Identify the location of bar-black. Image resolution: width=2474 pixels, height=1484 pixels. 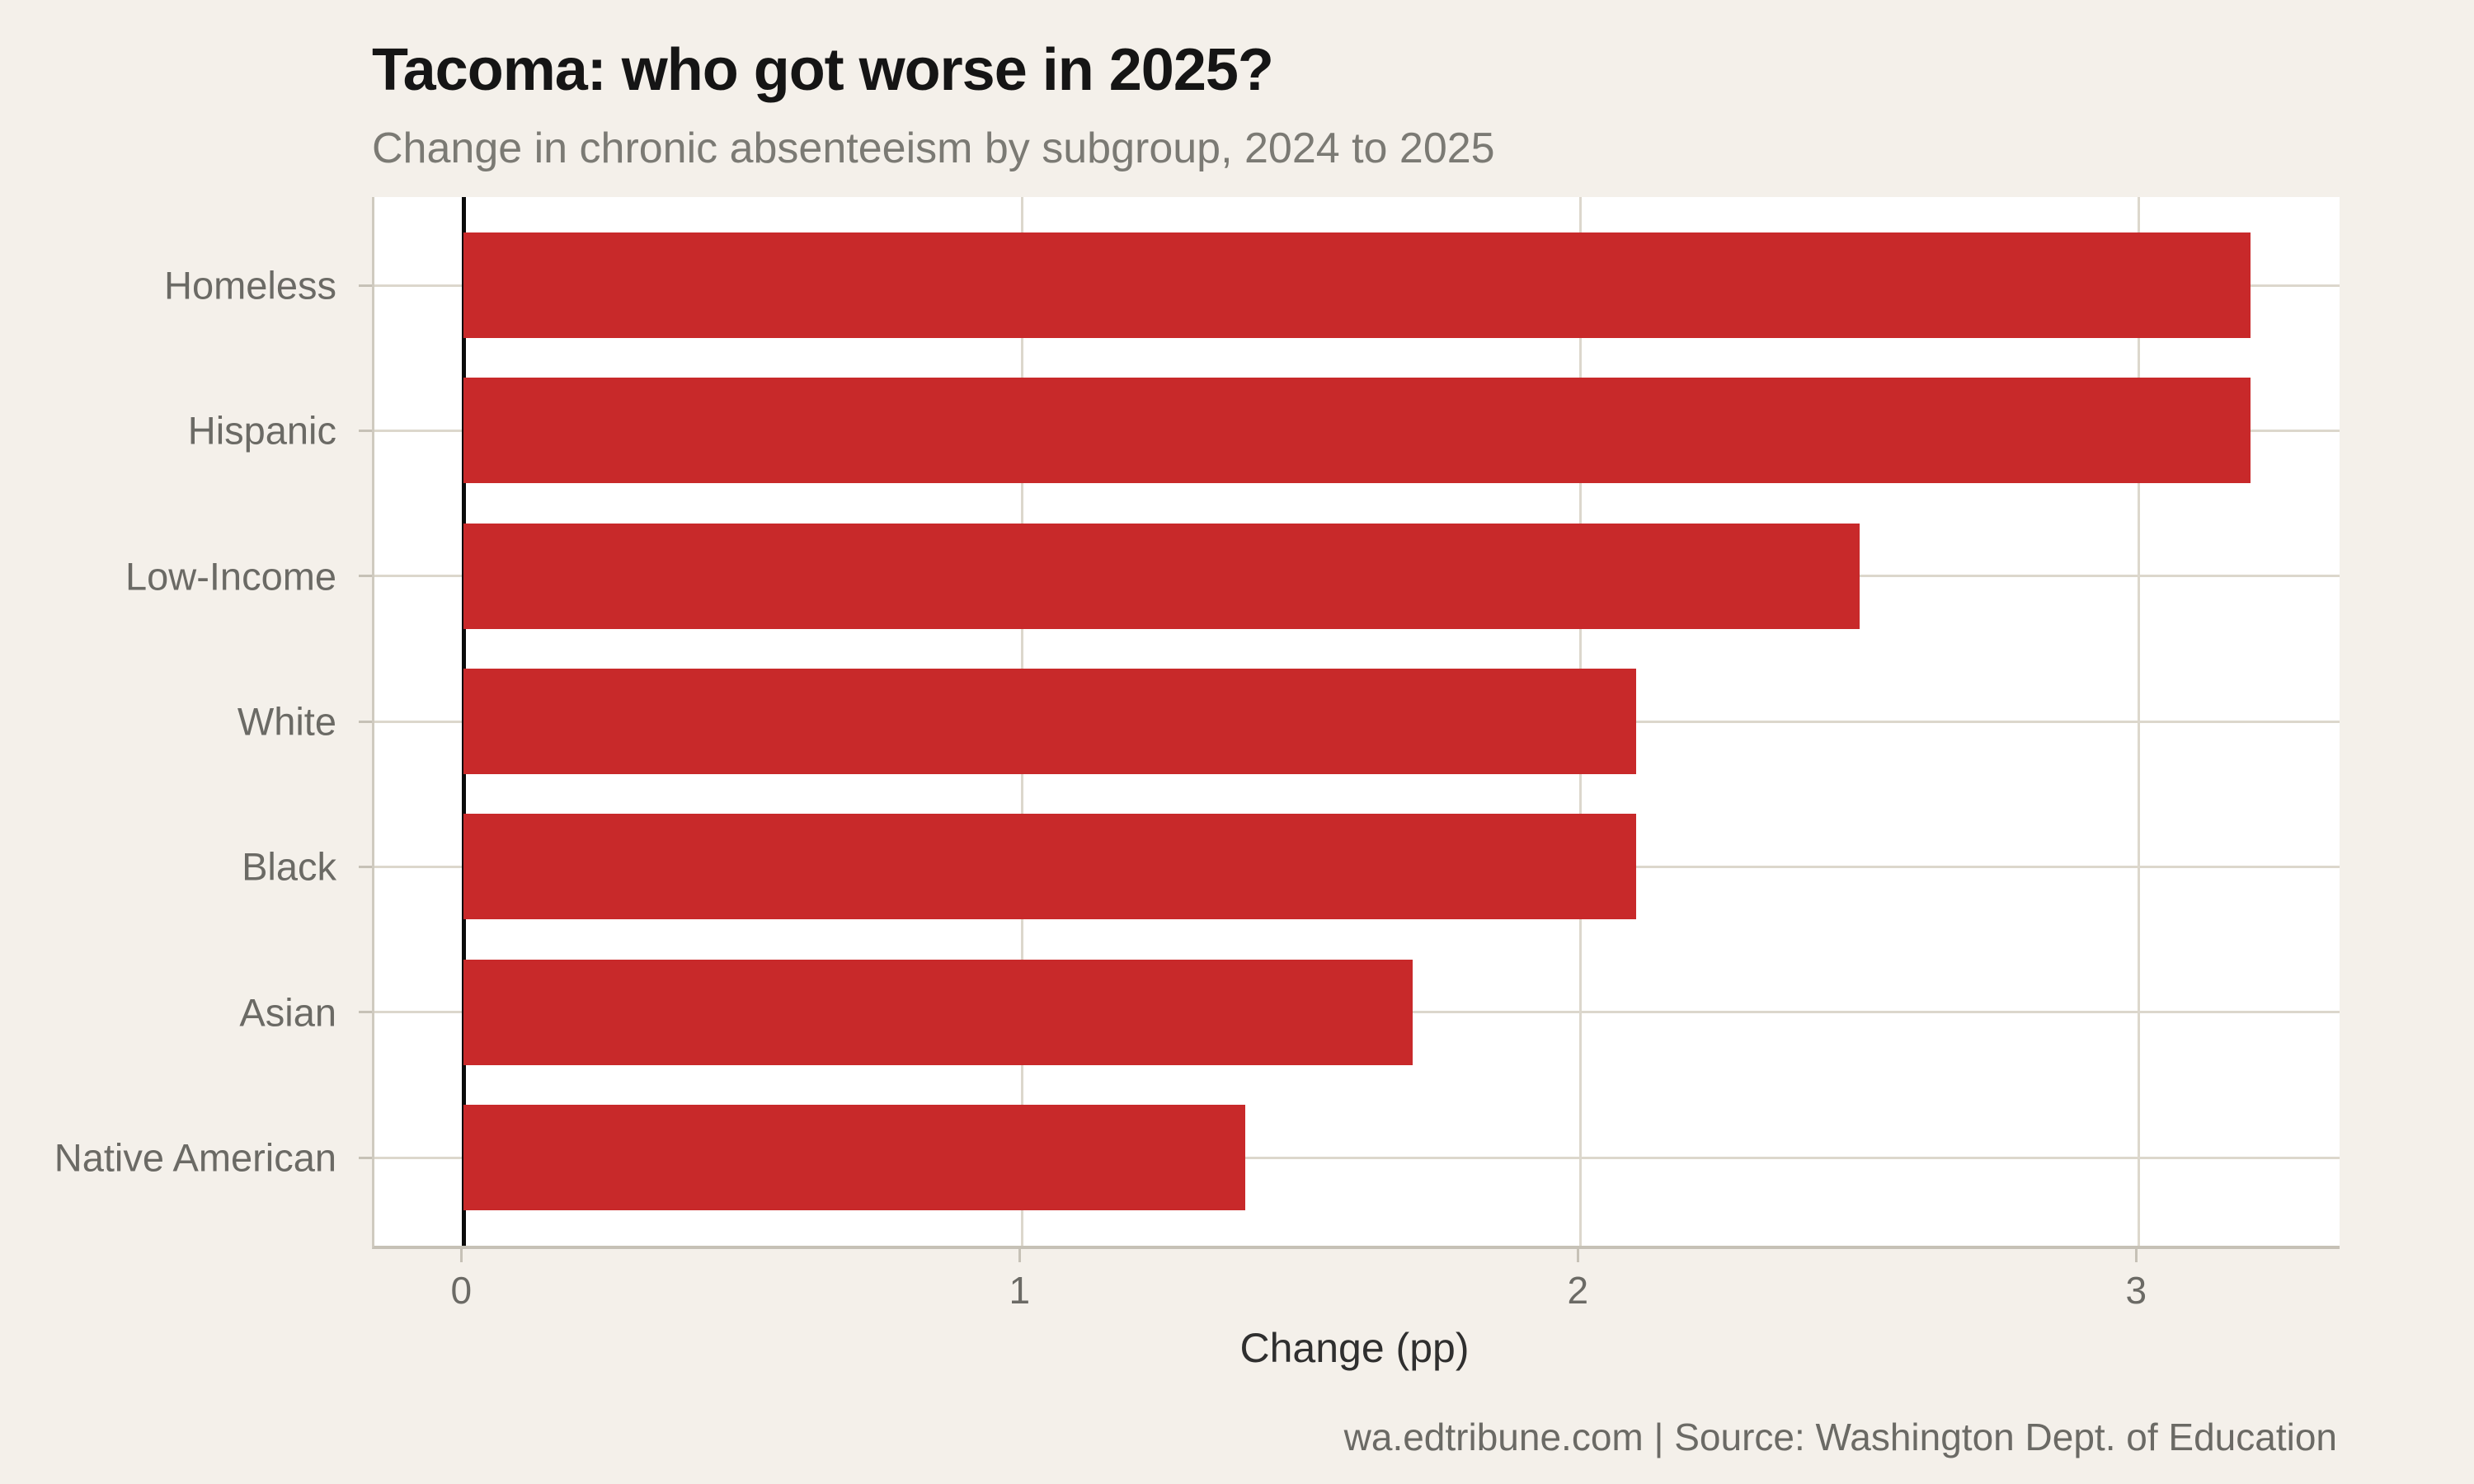
(1049, 867).